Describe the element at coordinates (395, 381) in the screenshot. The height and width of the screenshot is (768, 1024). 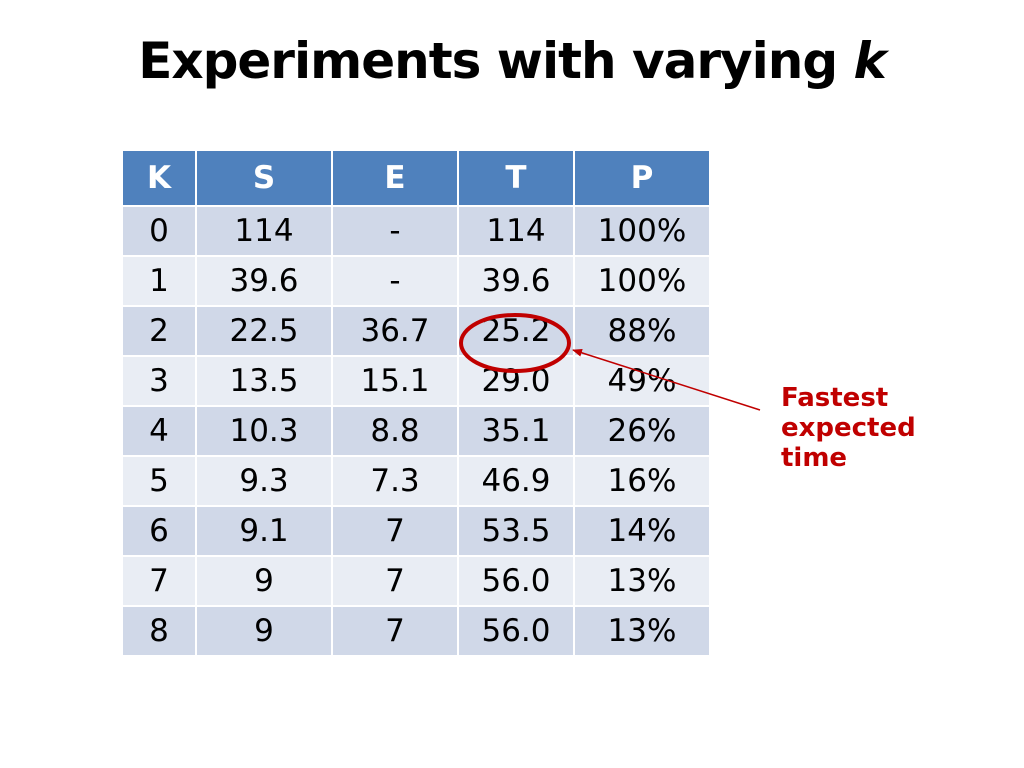
I see `table-cell: 15.1` at that location.